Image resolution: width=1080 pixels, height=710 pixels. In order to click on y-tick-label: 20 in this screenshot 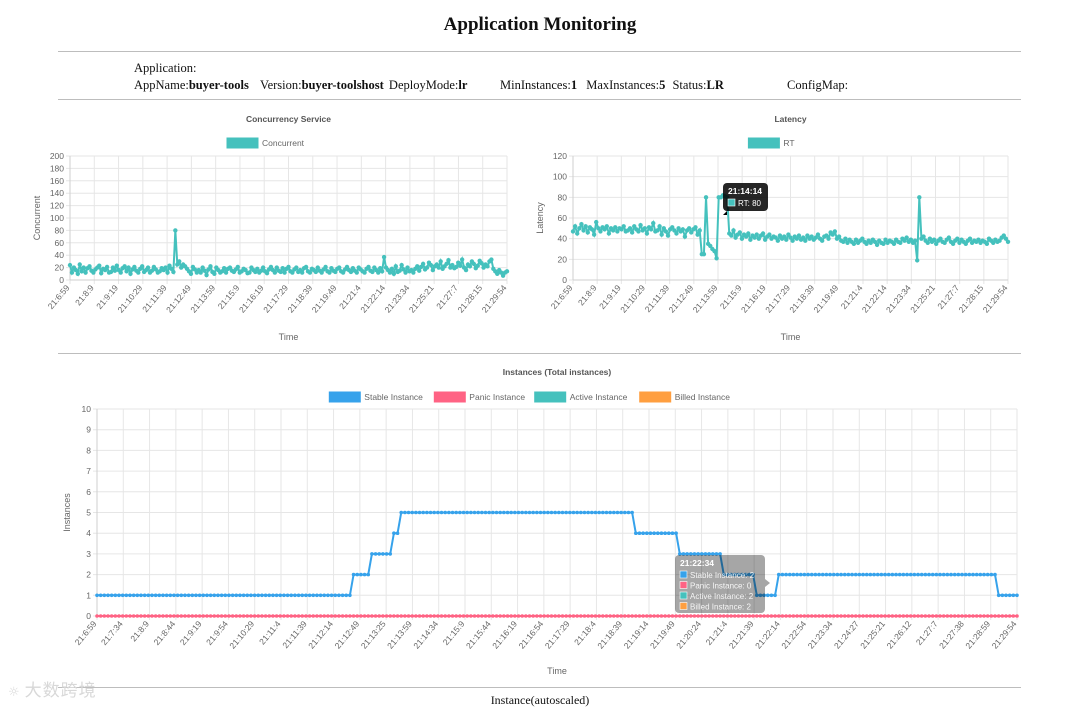, I will do `click(60, 268)`.